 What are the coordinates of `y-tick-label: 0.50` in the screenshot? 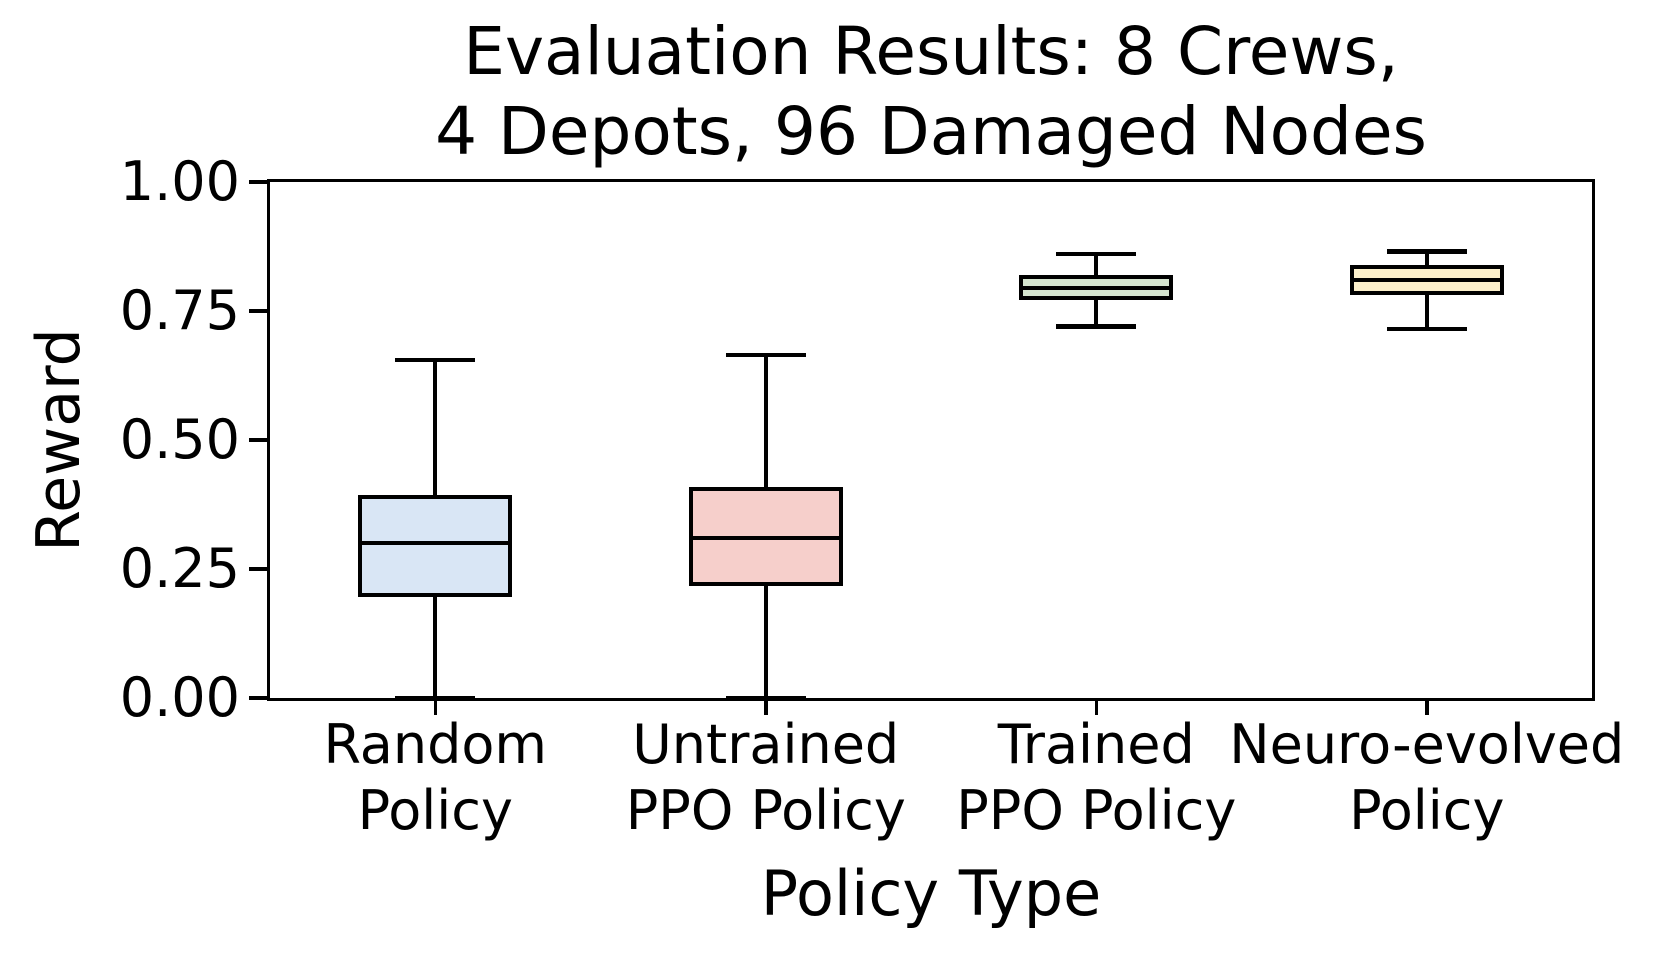 It's located at (179, 439).